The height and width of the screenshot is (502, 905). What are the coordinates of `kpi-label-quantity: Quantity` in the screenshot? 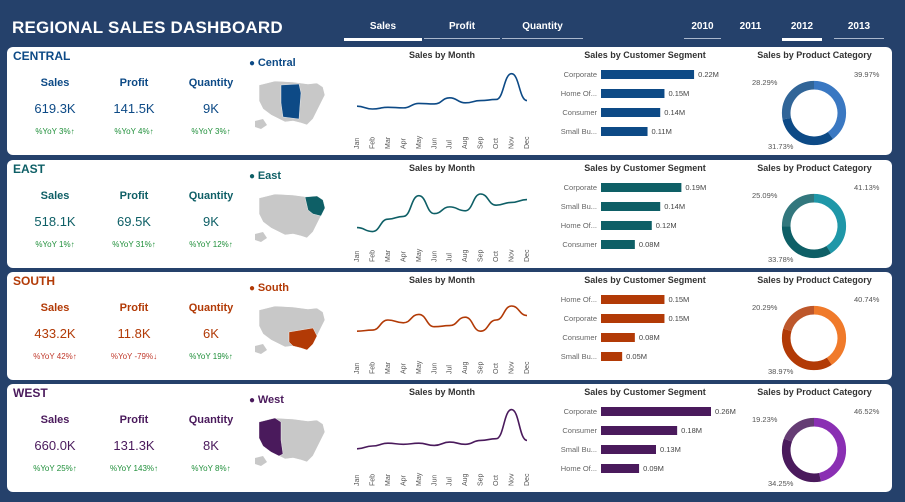 It's located at (211, 308).